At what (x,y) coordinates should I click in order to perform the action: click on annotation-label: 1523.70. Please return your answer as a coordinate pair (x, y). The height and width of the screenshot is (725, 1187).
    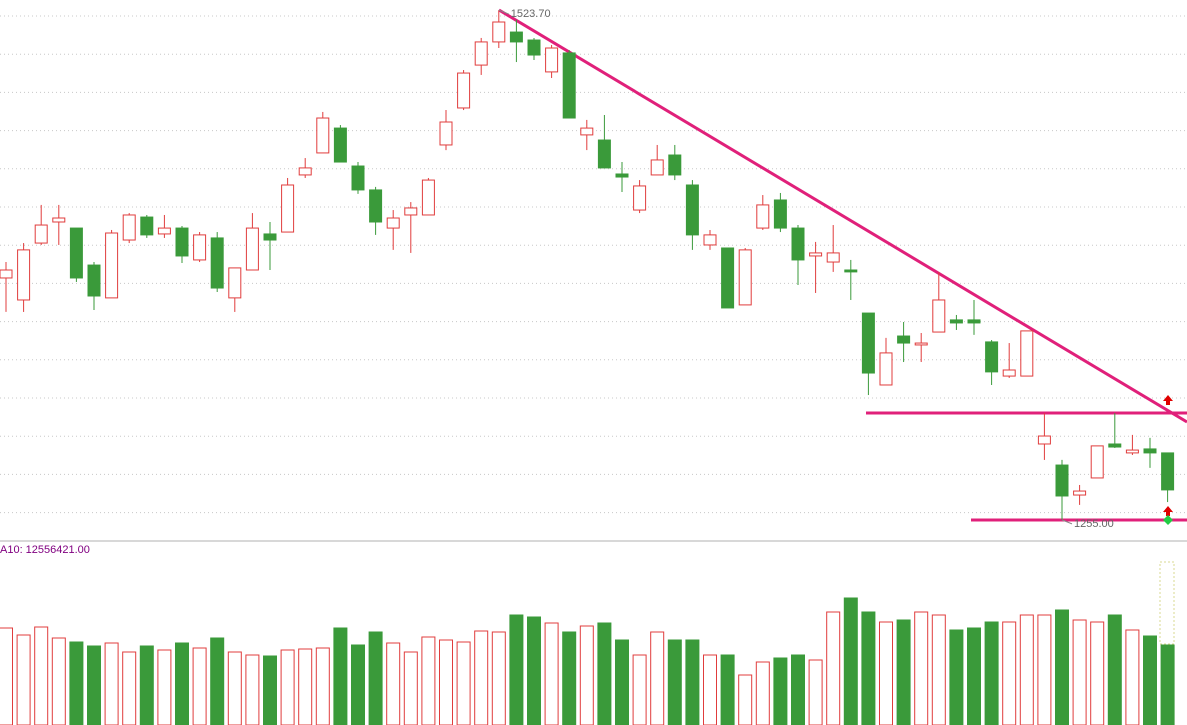
    Looking at the image, I should click on (531, 14).